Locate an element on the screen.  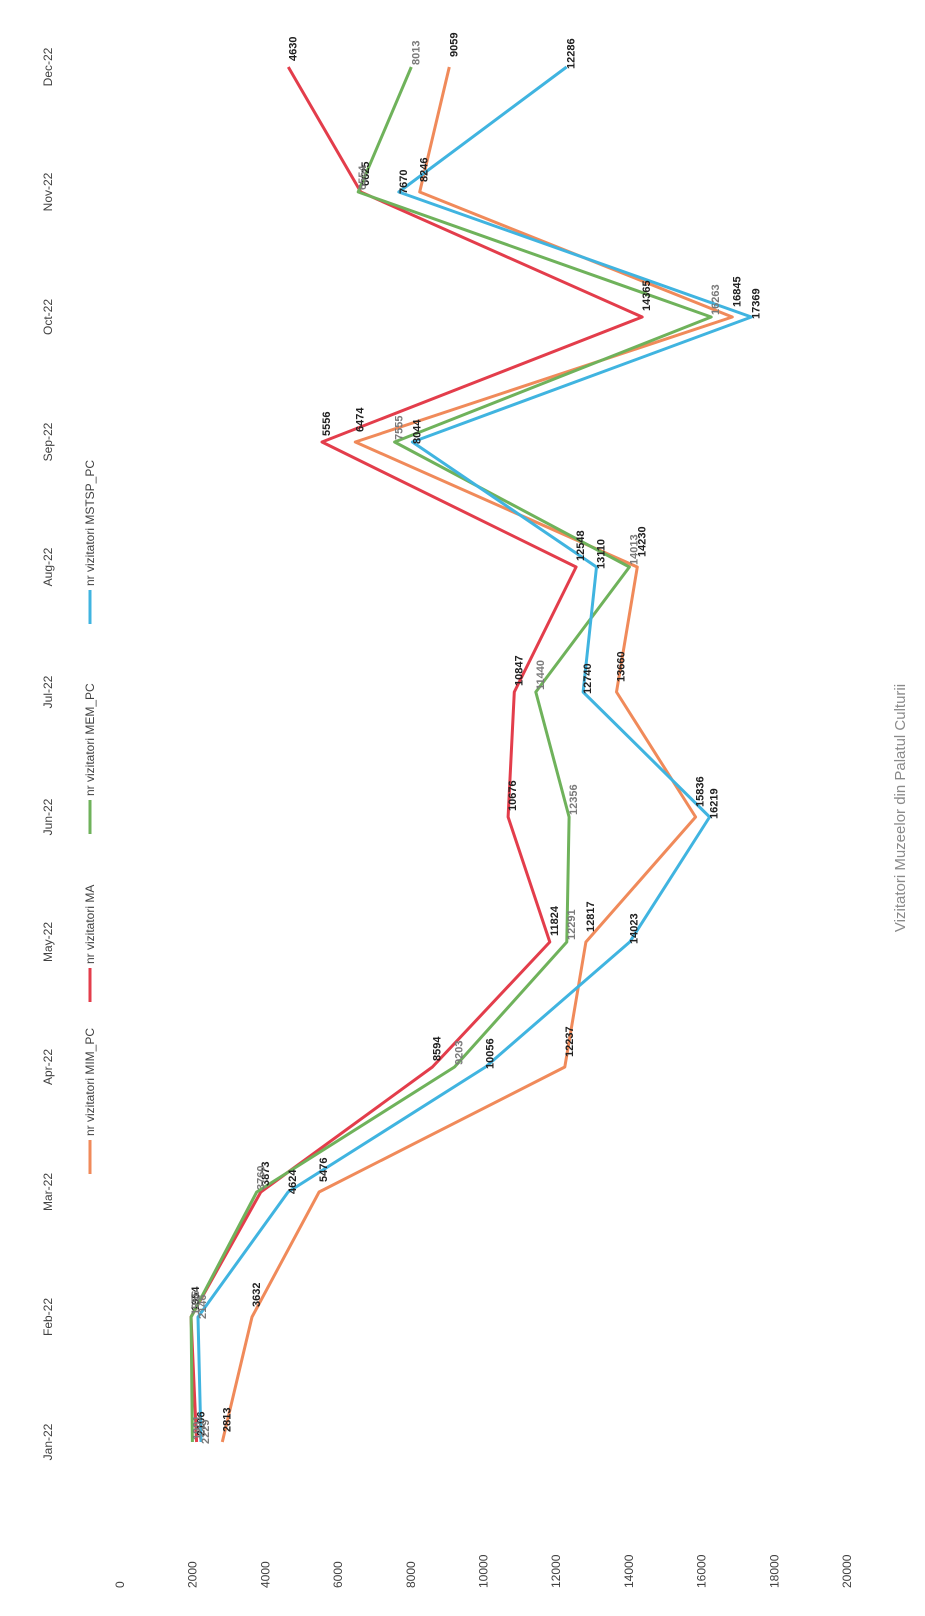
data-label: 1954 is located at coordinates (196, 1298).